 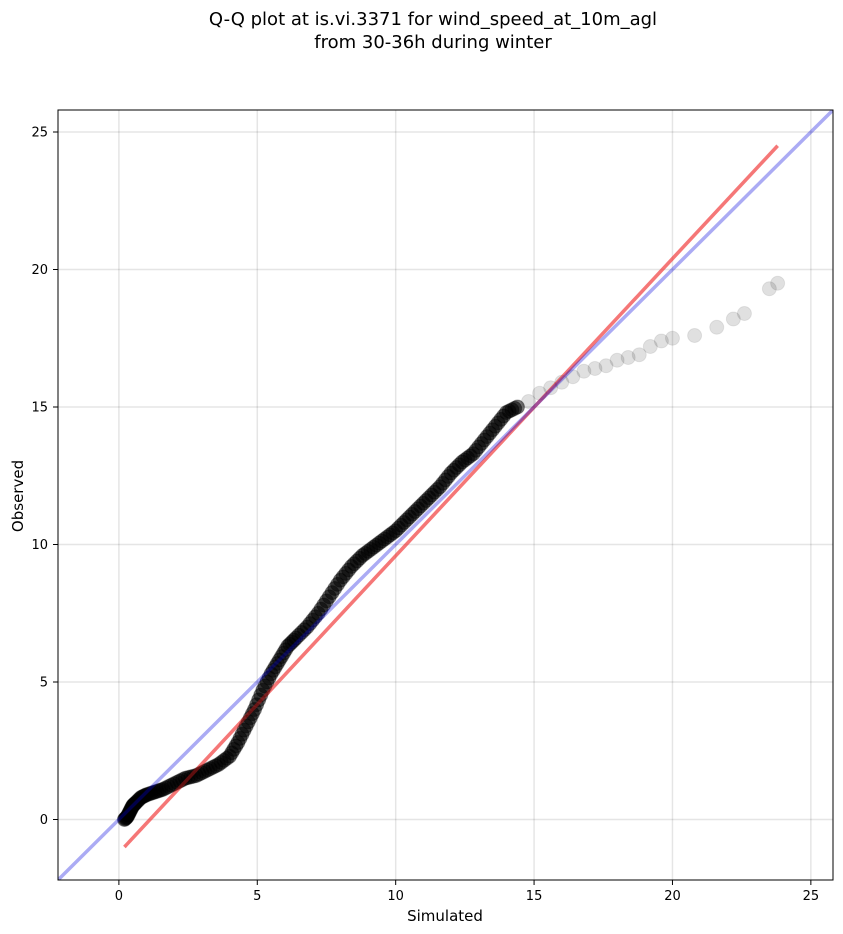 What do you see at coordinates (39, 133) in the screenshot?
I see `y-tick-label: 25` at bounding box center [39, 133].